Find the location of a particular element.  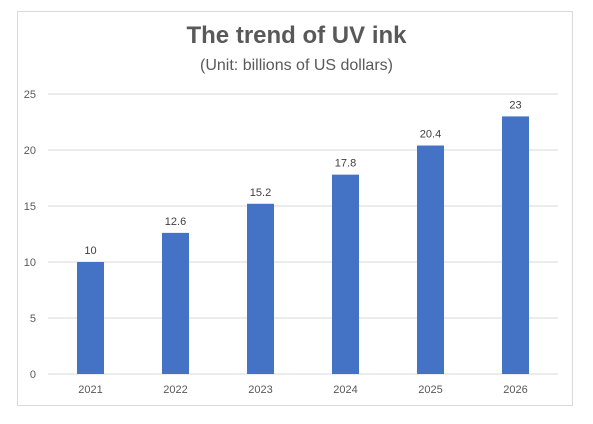

bar-2024 is located at coordinates (345, 274).